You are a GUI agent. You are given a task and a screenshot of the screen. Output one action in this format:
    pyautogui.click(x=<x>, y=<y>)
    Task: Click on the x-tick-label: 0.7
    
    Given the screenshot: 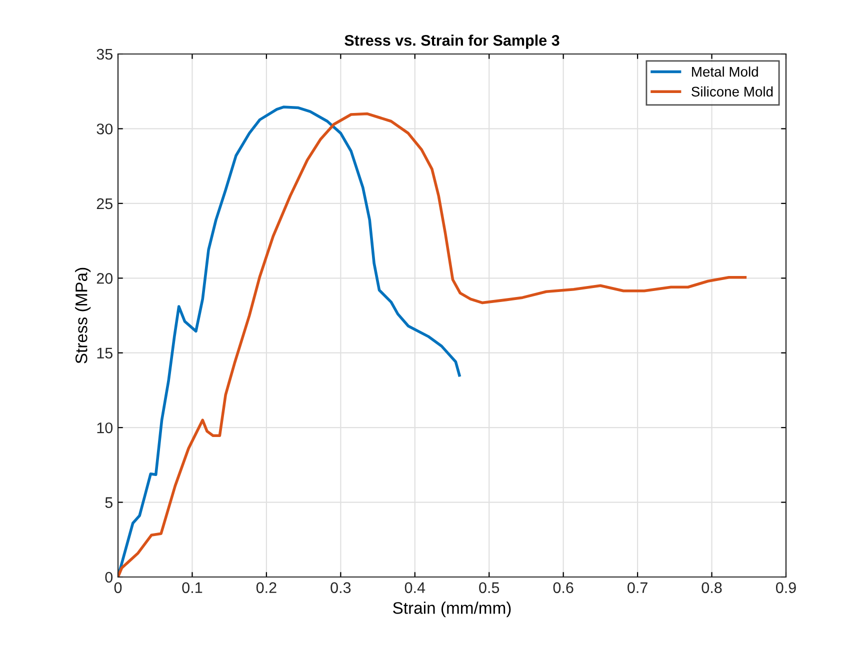 What is the action you would take?
    pyautogui.click(x=638, y=588)
    